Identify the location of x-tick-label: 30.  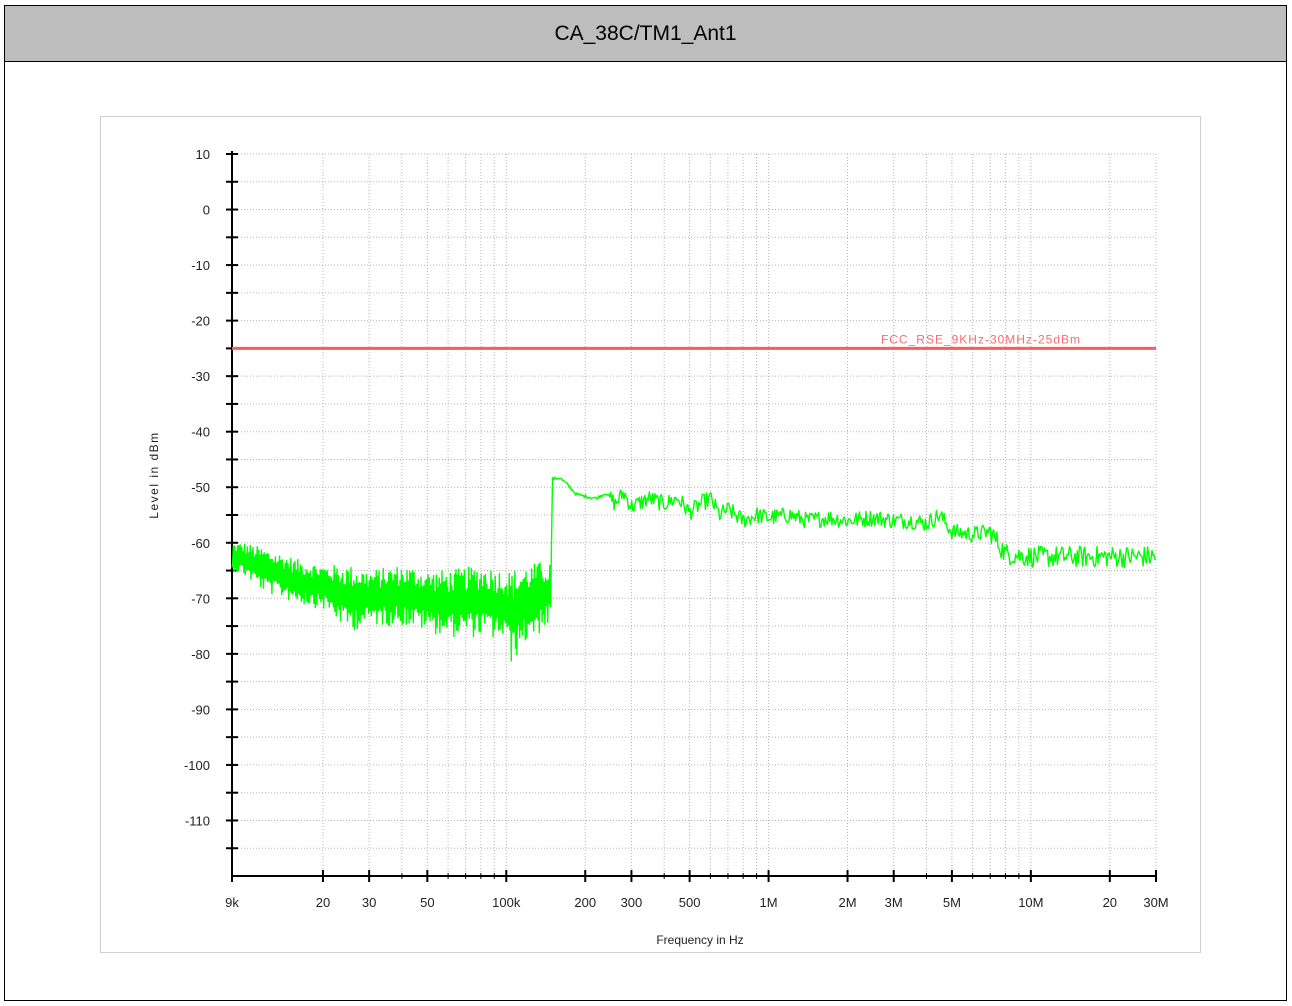
(369, 902).